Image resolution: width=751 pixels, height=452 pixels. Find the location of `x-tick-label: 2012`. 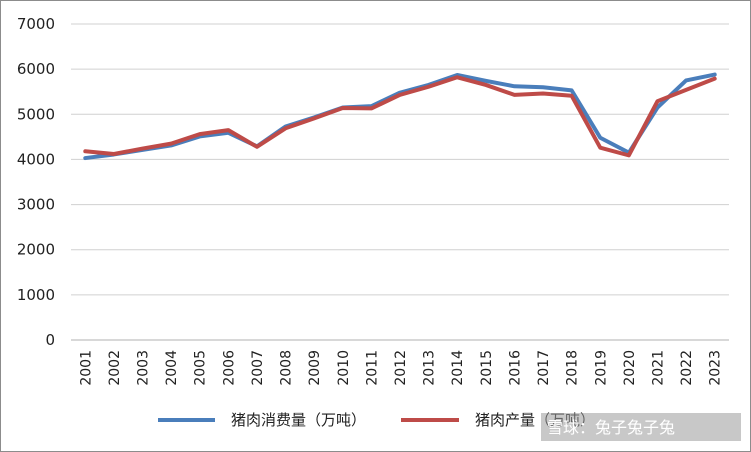

x-tick-label: 2012 is located at coordinates (401, 368).